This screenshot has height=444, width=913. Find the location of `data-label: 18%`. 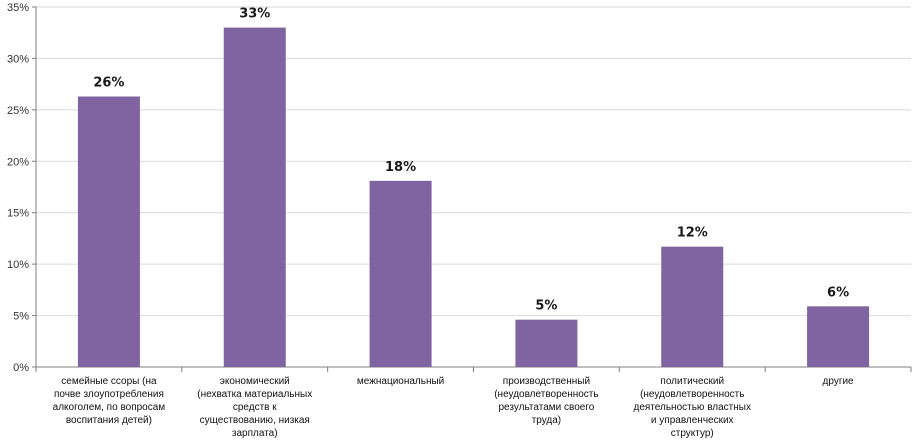

data-label: 18% is located at coordinates (400, 167).